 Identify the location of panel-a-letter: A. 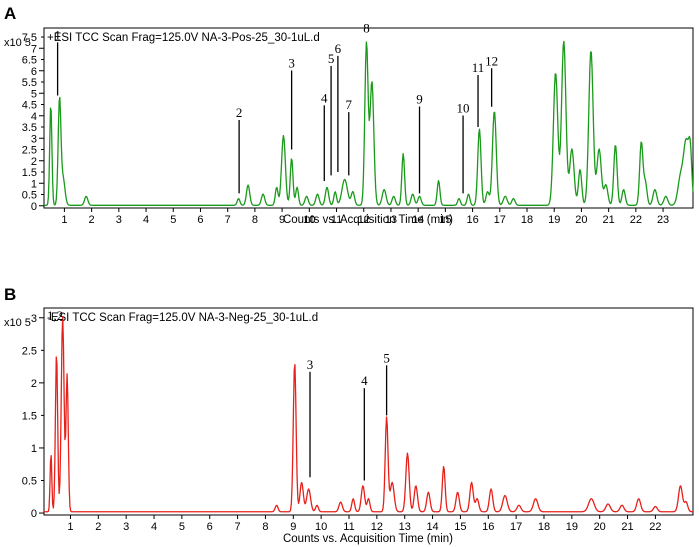
(10, 13).